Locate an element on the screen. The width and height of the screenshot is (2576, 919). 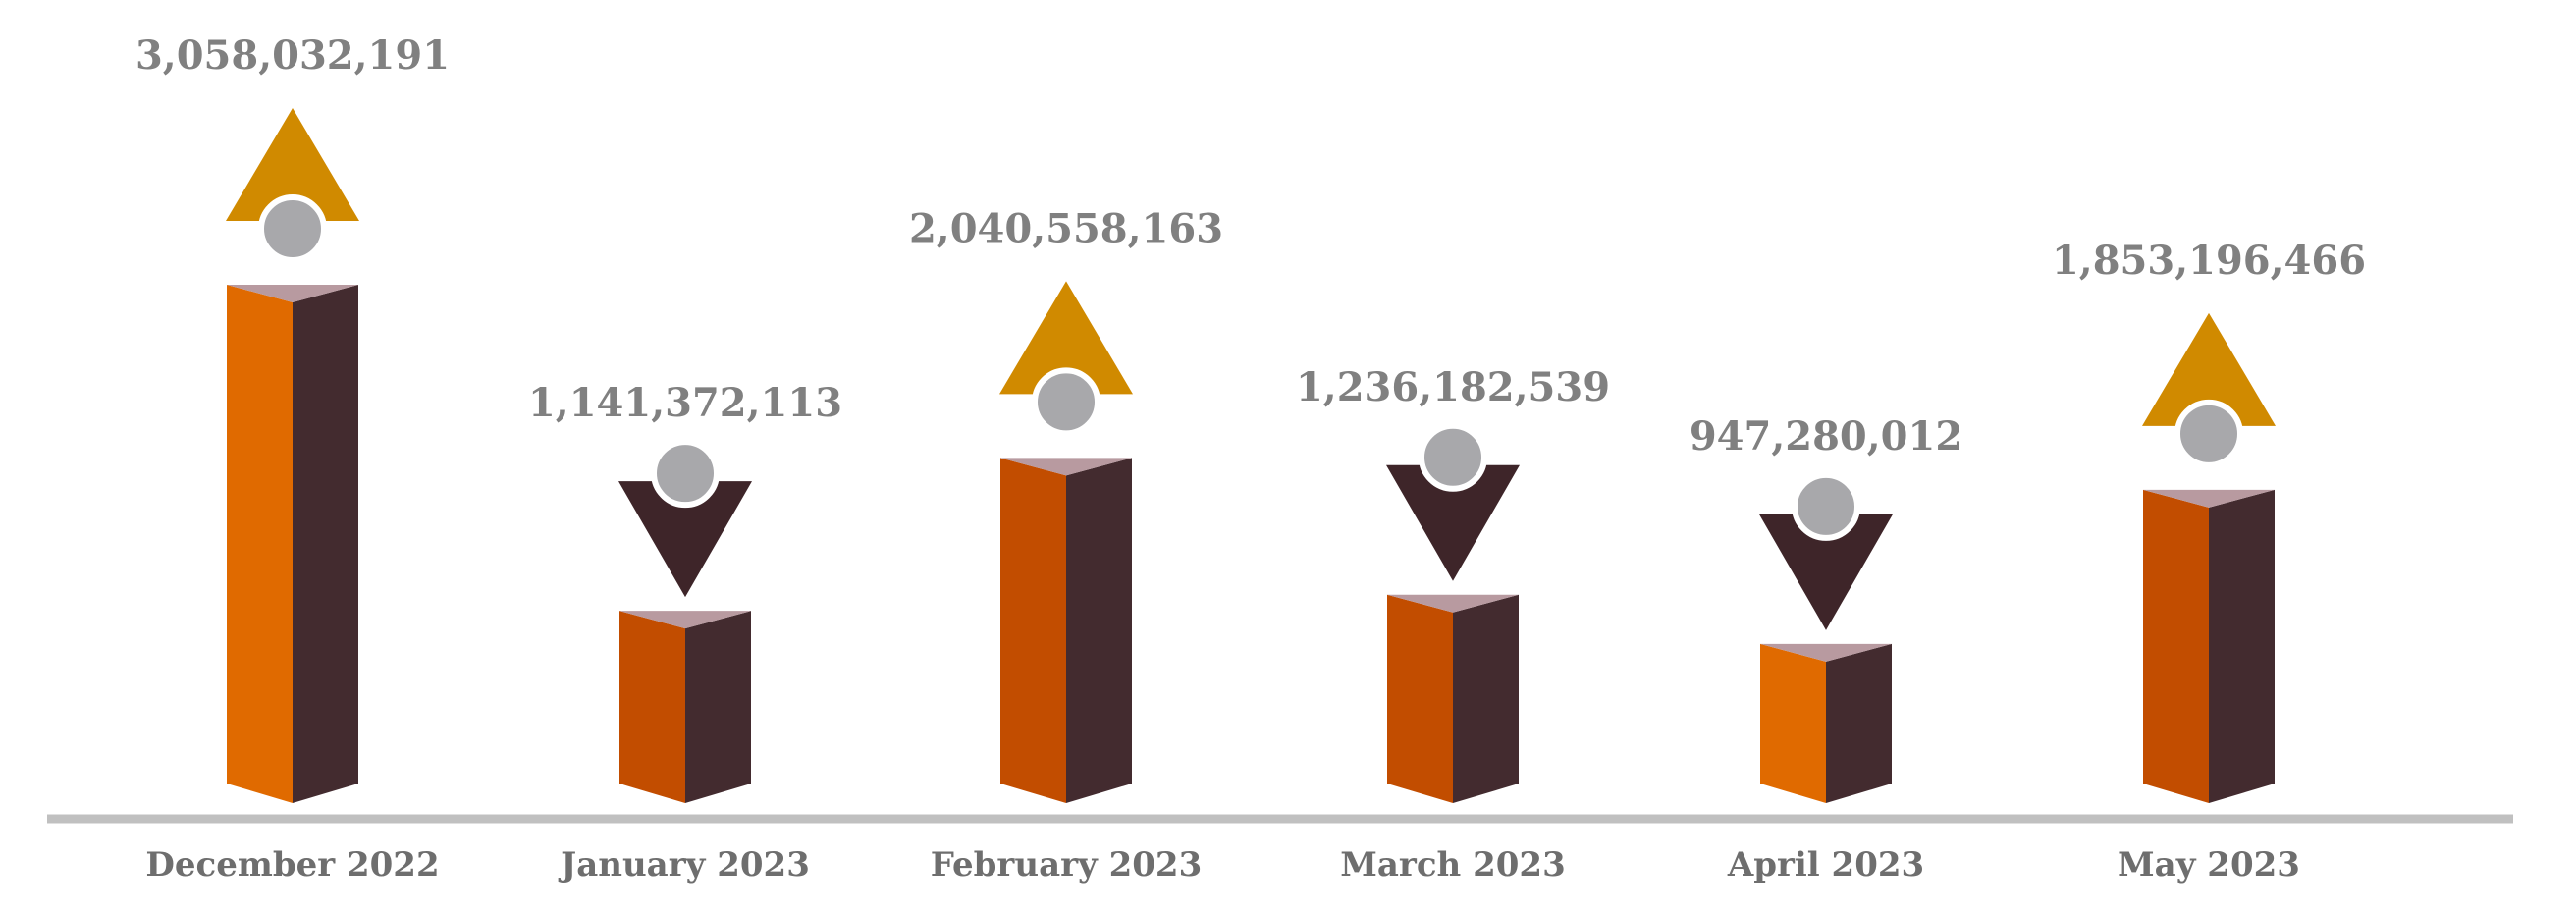
data-label: 1,853,196,466 is located at coordinates (2209, 261).